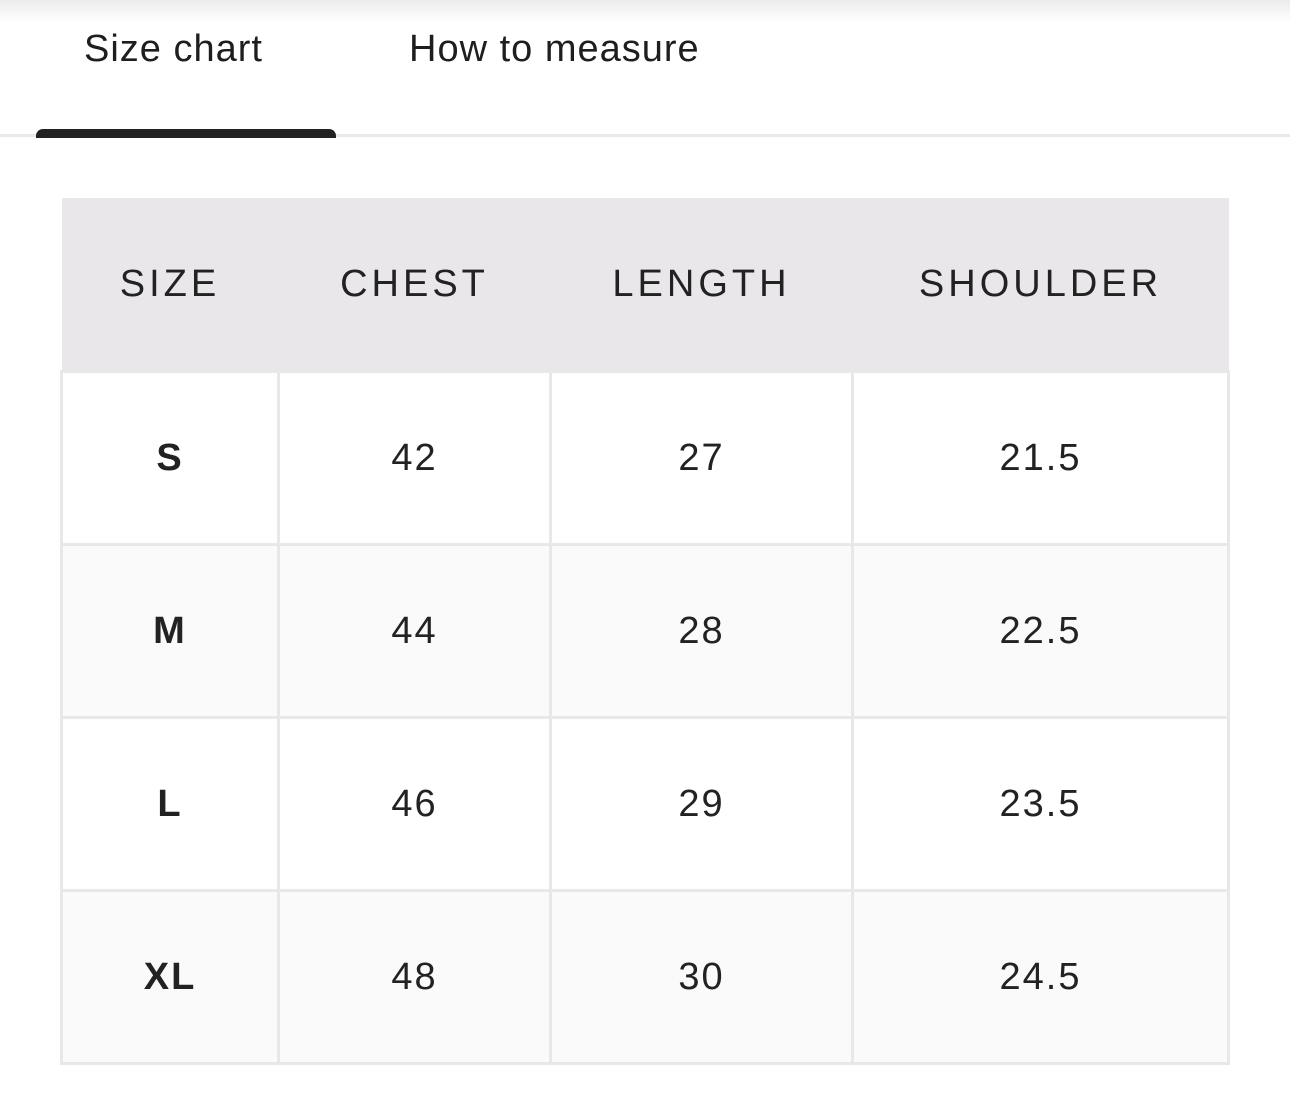 The image size is (1290, 1100). What do you see at coordinates (701, 804) in the screenshot?
I see `cell-length: 29` at bounding box center [701, 804].